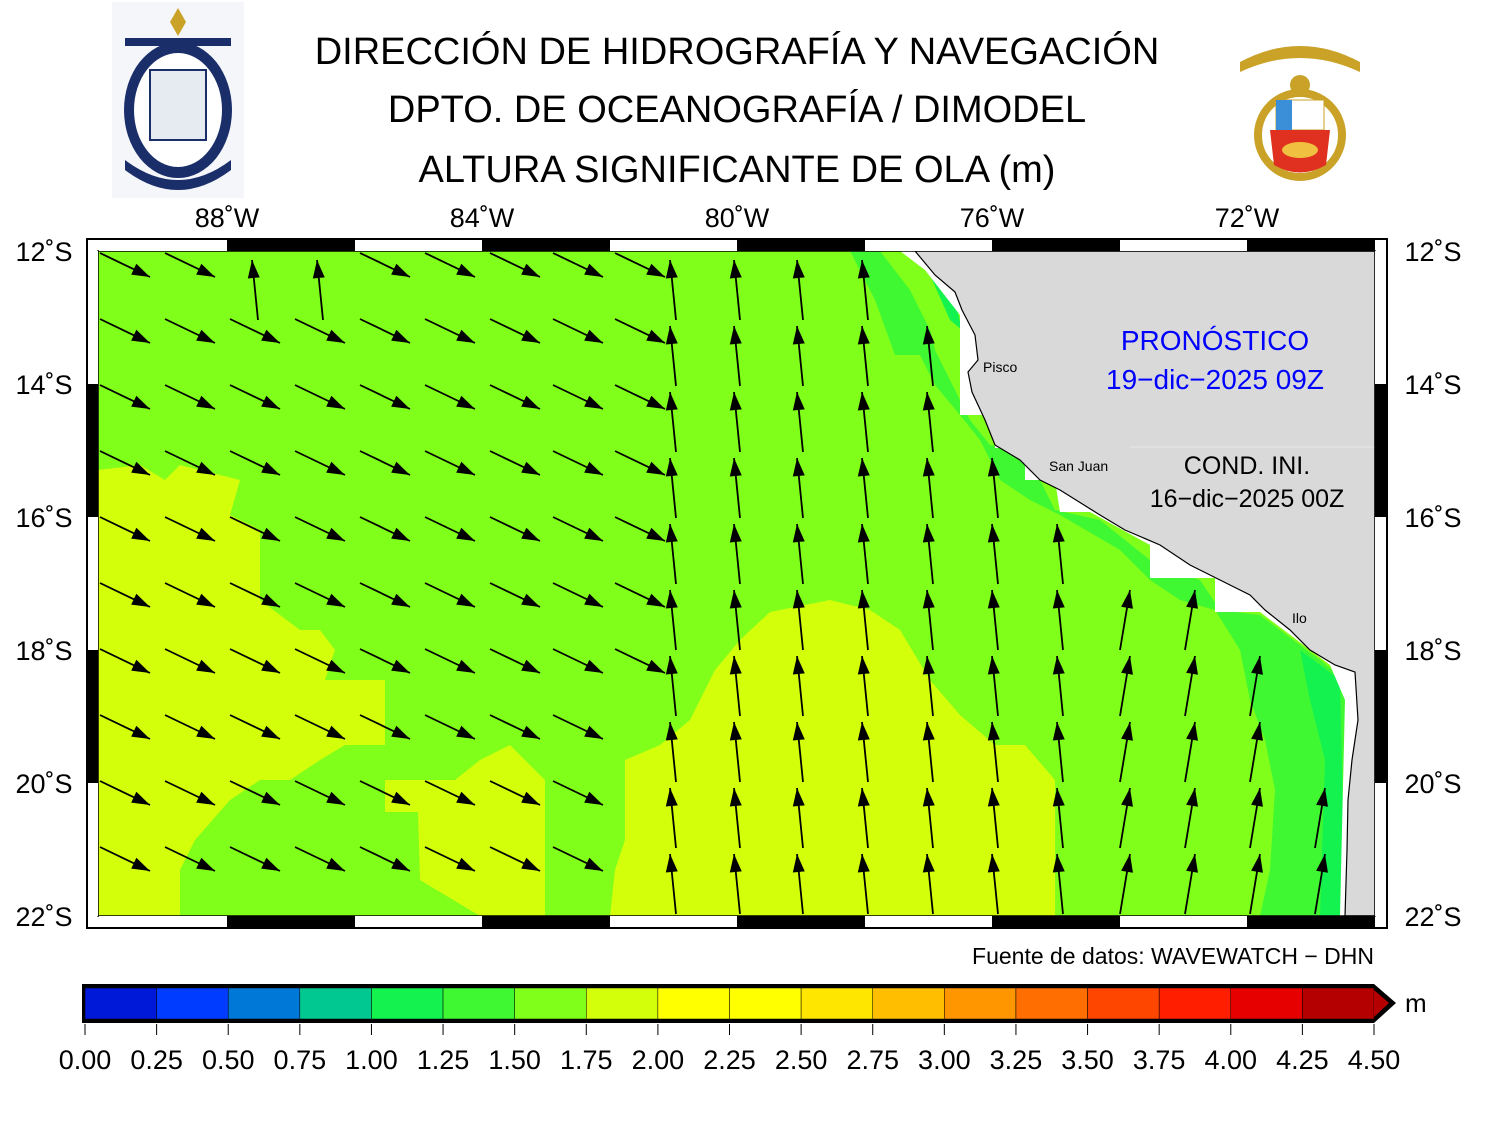  Describe the element at coordinates (737, 109) in the screenshot. I see `title-line-2: DPTO. DE OCEANOGRAFÍA / DIMODEL` at that location.